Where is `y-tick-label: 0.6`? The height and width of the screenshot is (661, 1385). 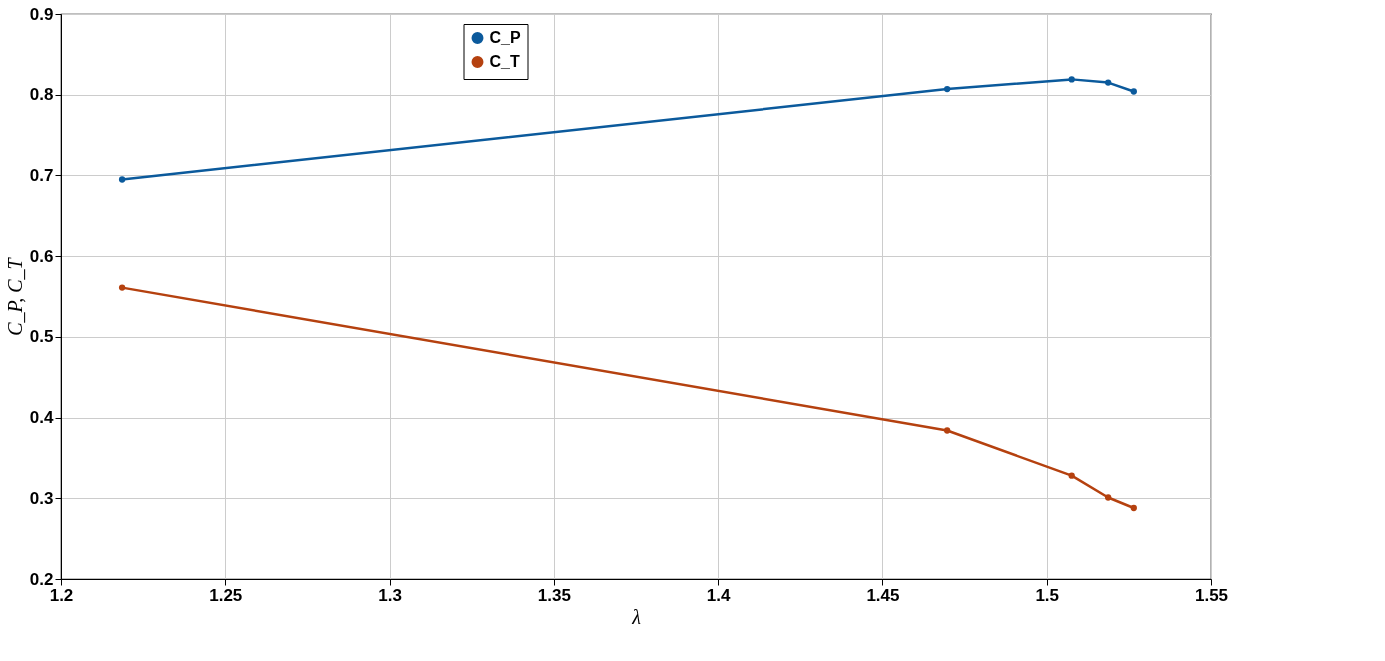 y-tick-label: 0.6 is located at coordinates (41, 256).